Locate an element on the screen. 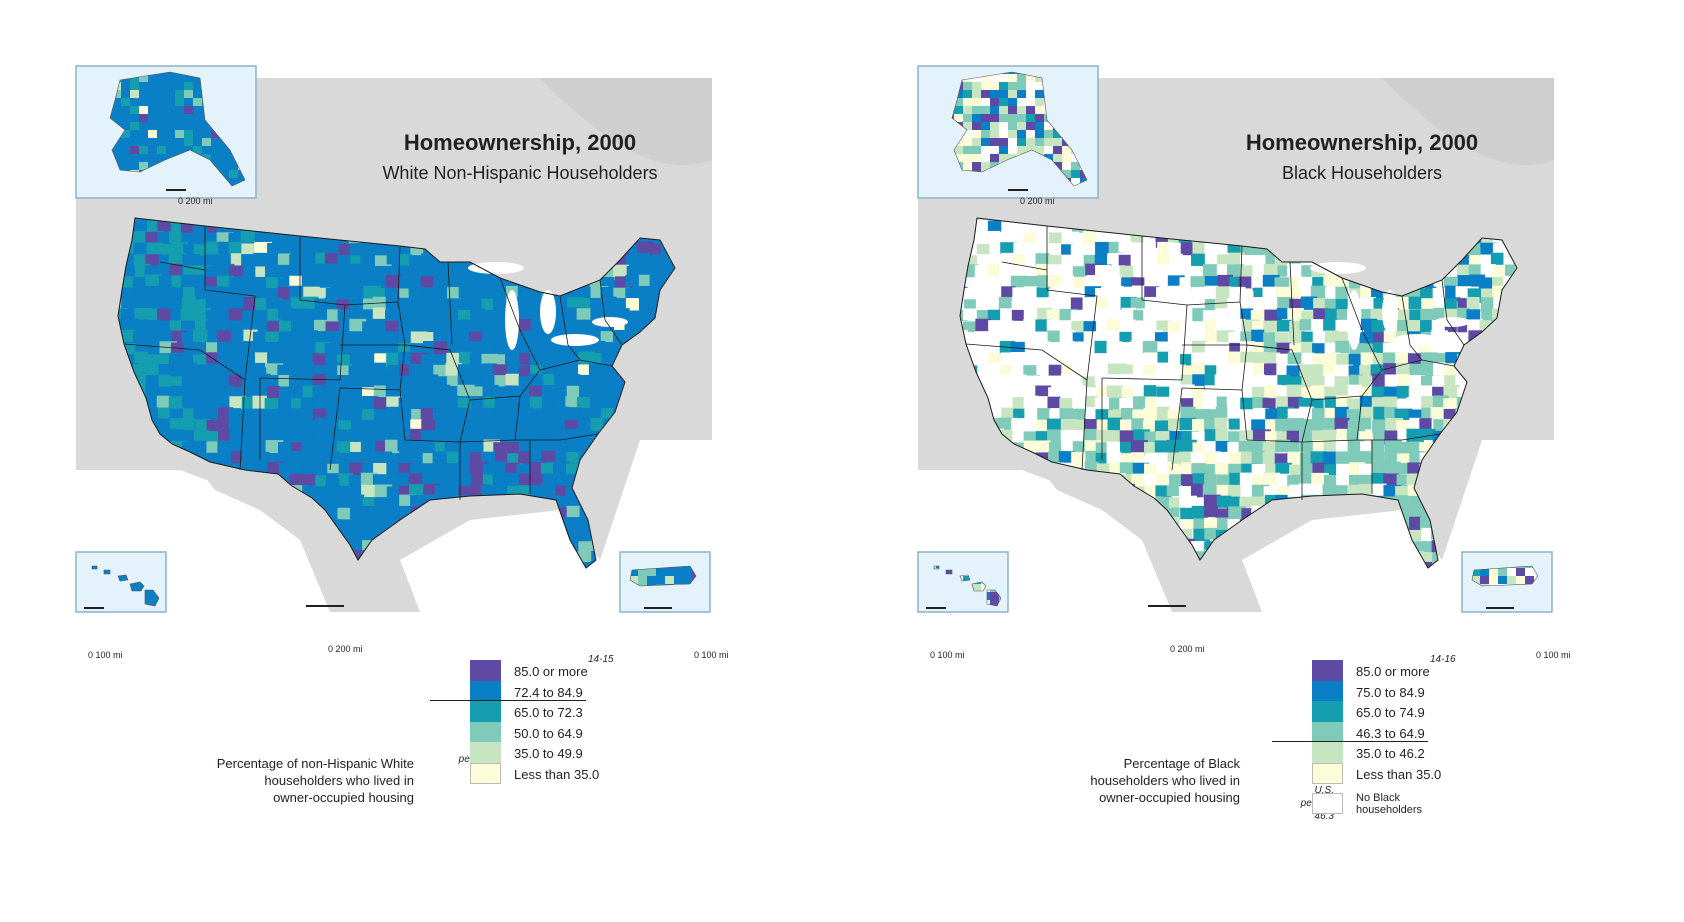 Image resolution: width=1684 pixels, height=922 pixels. legend-label: 35.0 to 46.2 is located at coordinates (1390, 753).